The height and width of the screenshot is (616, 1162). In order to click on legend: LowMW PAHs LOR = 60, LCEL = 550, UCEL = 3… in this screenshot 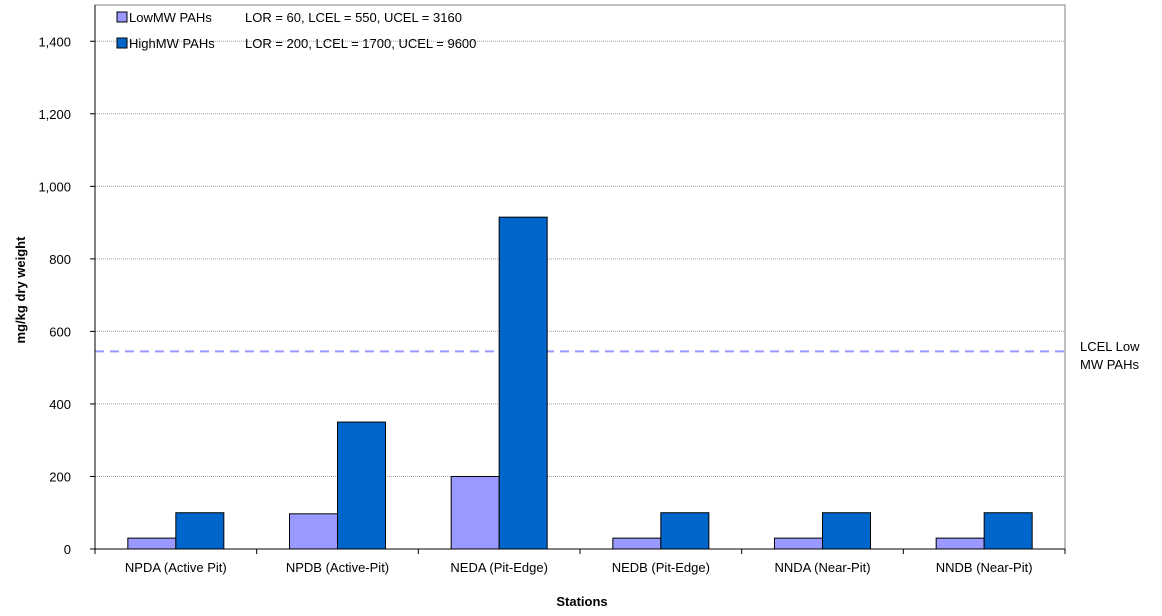, I will do `click(296, 30)`.